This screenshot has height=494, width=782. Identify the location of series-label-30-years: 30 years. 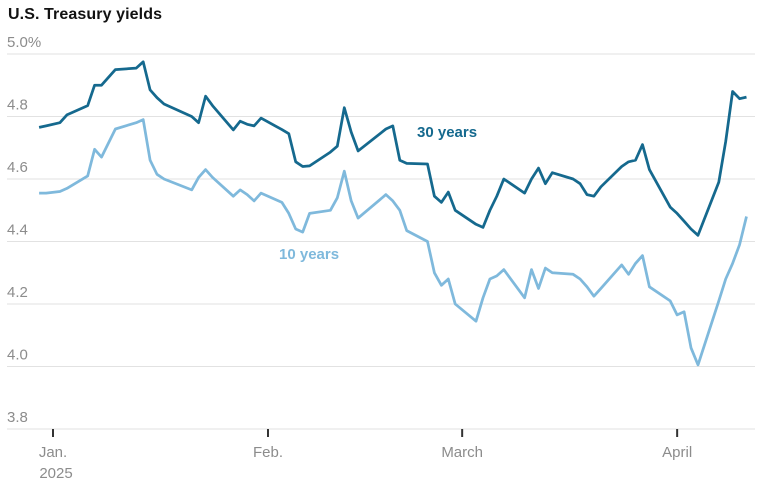
(447, 132).